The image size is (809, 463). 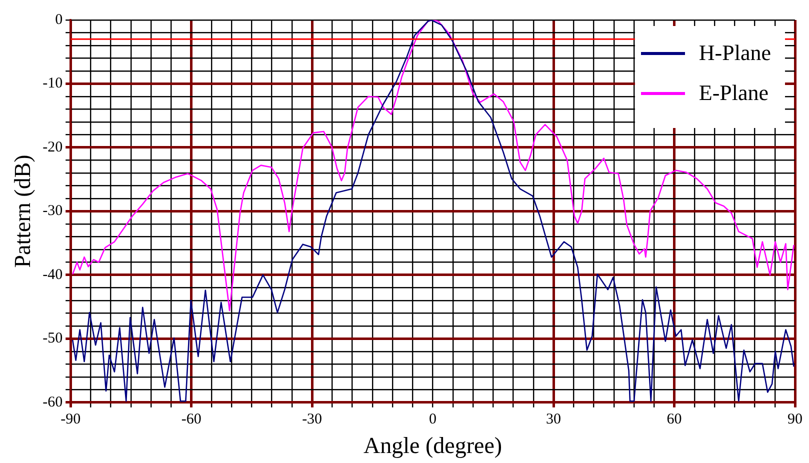 What do you see at coordinates (554, 419) in the screenshot?
I see `x-tick-label: 30` at bounding box center [554, 419].